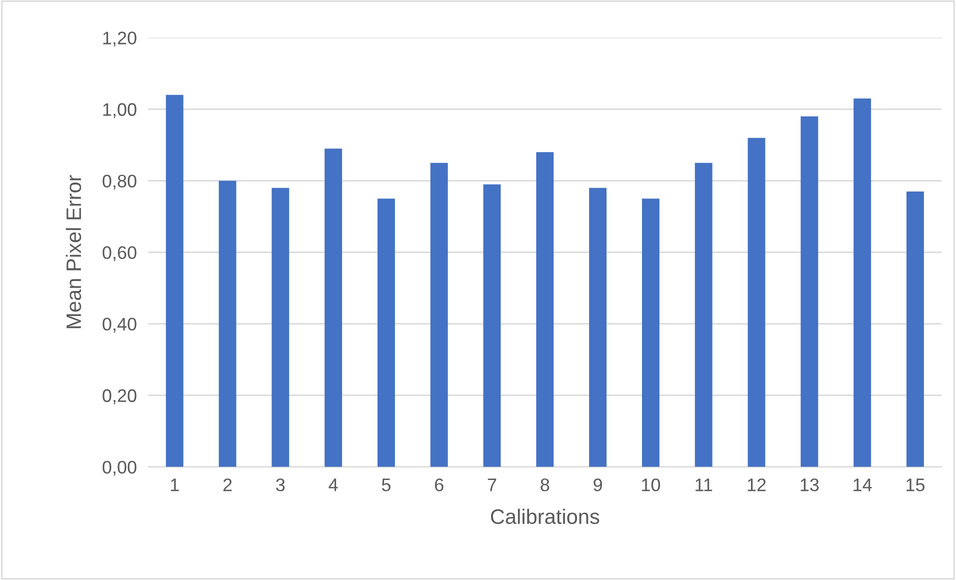 The height and width of the screenshot is (580, 956). I want to click on y-axis-title: Mean Pixel Error, so click(74, 251).